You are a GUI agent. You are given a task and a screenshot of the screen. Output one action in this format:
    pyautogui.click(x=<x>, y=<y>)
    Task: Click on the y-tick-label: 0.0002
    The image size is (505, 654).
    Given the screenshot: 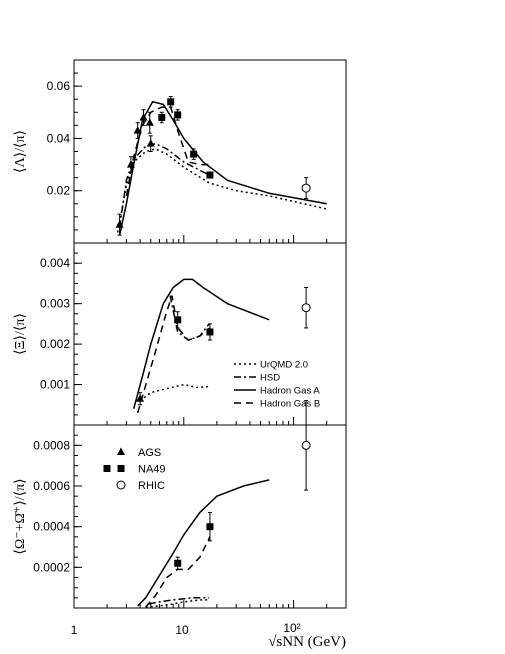 What is the action you would take?
    pyautogui.click(x=51, y=567)
    